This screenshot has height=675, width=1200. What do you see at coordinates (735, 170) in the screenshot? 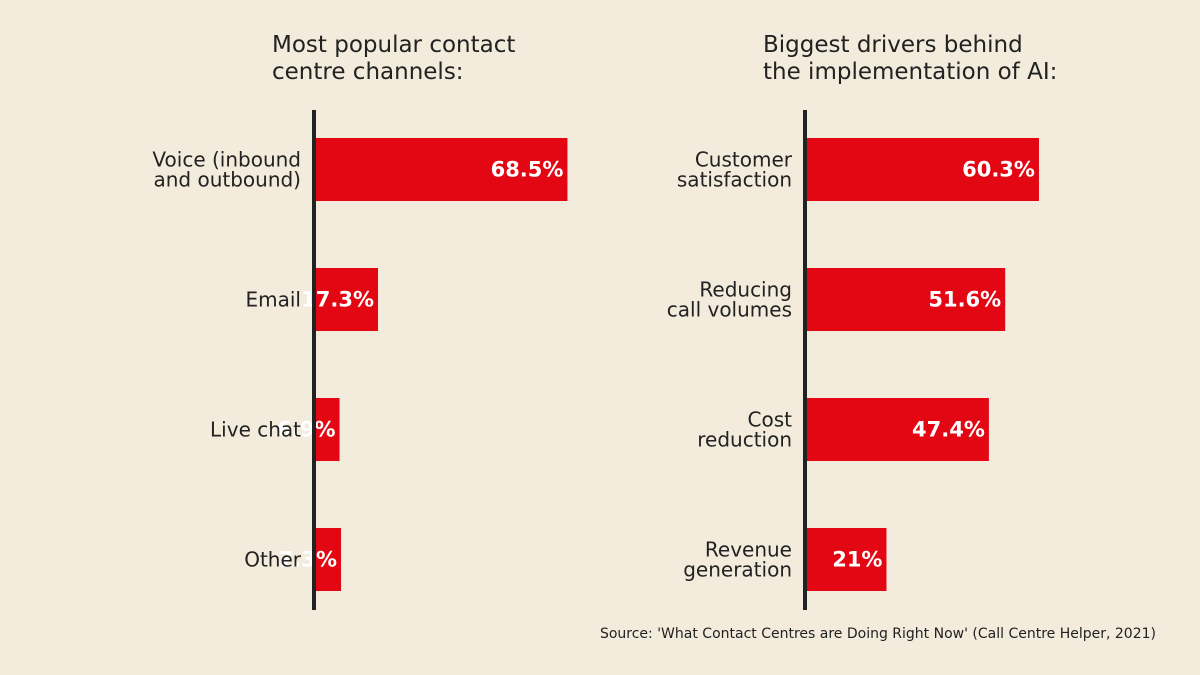
I see `ai-driver-category-label-1: Customer satisfaction` at bounding box center [735, 170].